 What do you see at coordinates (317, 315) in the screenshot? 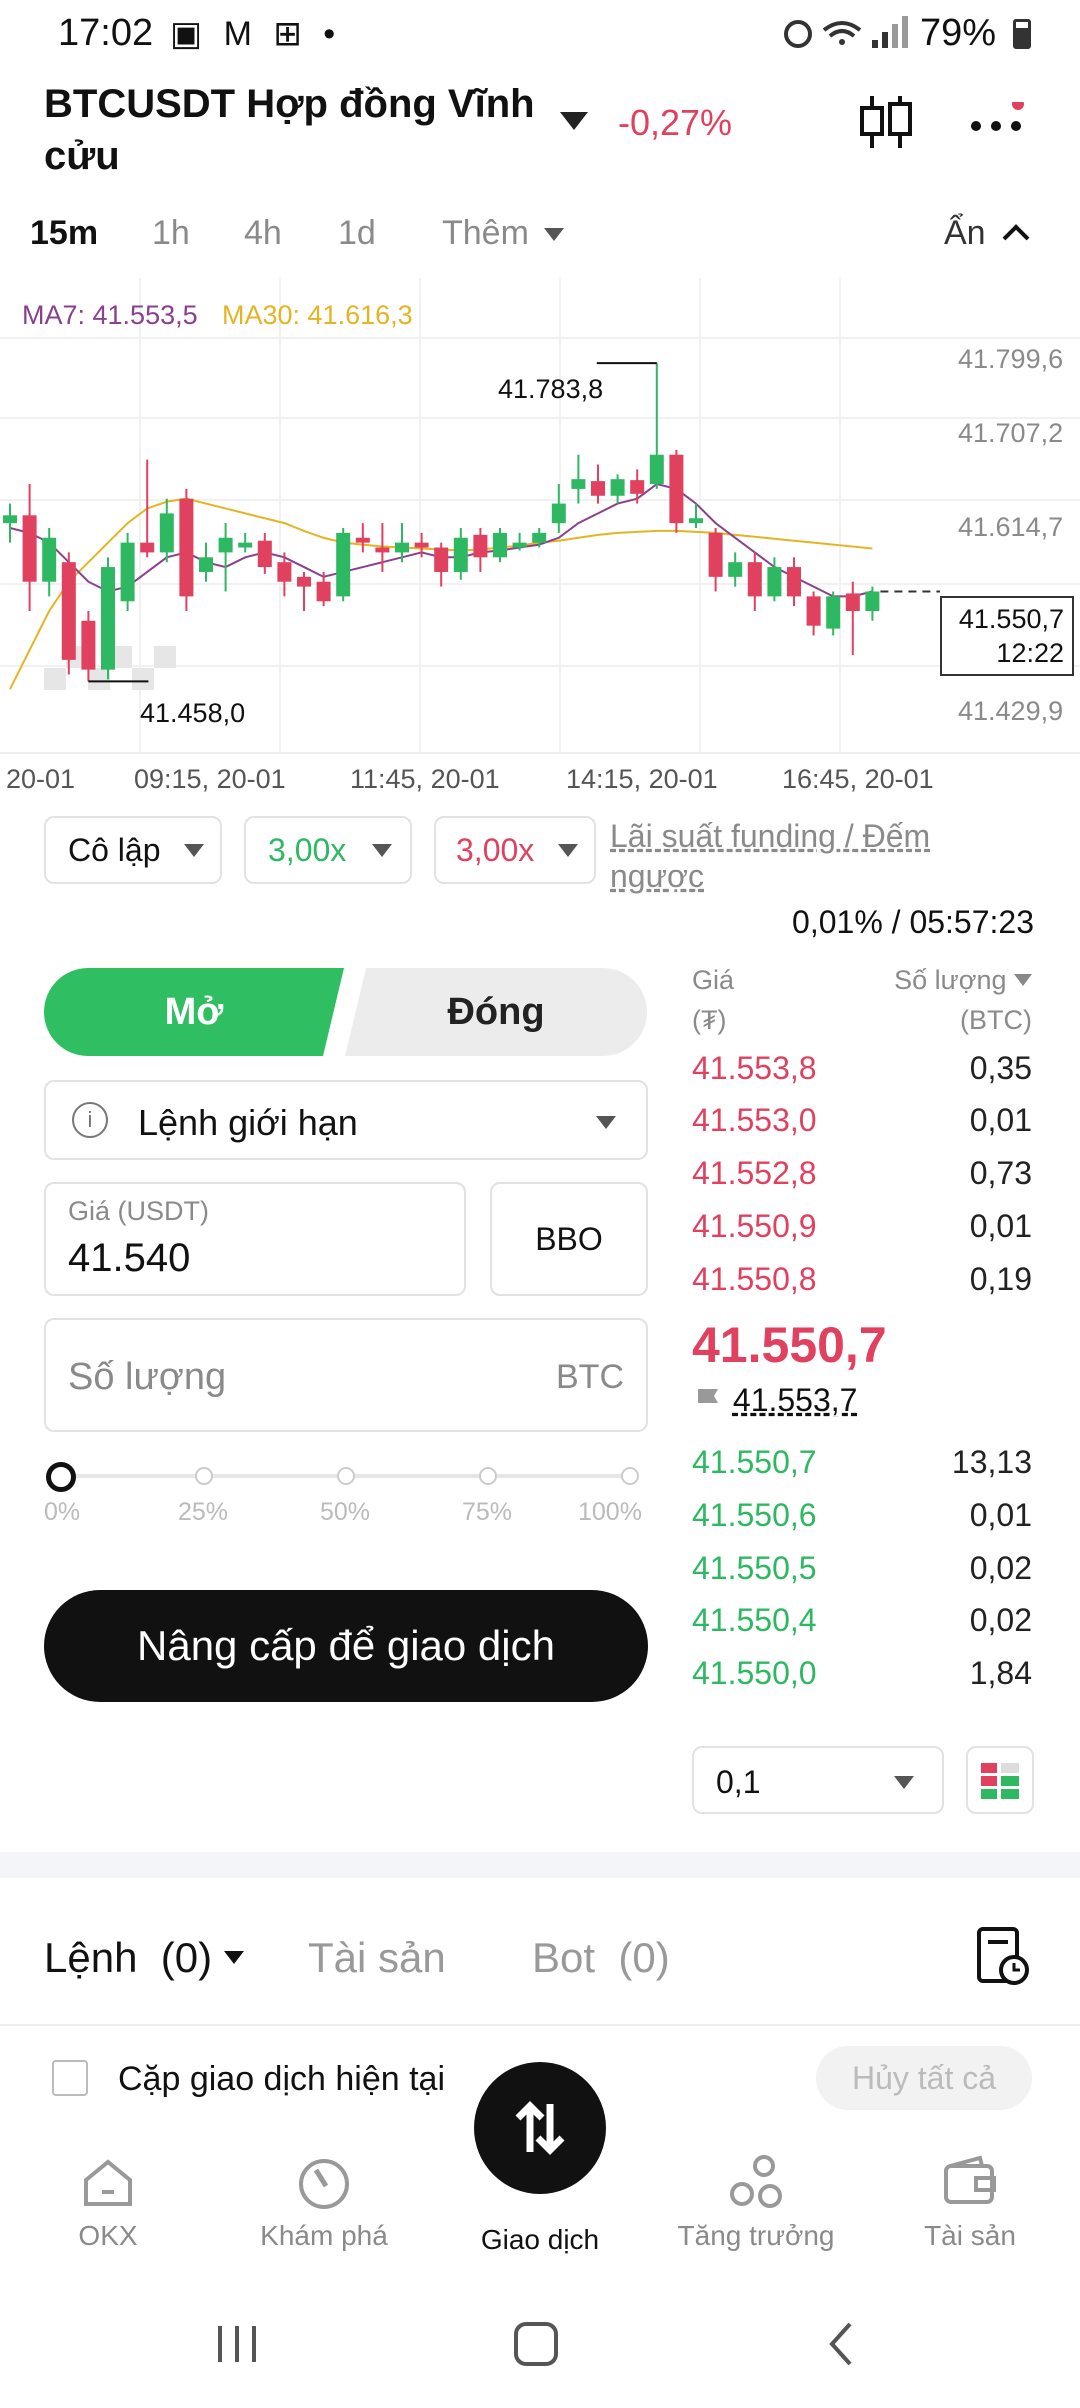
I see `ma30-legend: MA30: 41.616,3` at bounding box center [317, 315].